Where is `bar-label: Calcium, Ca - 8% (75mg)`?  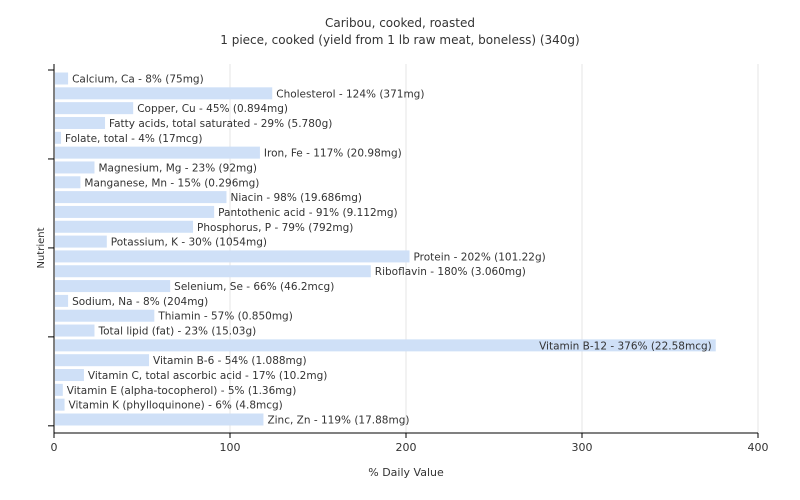
bar-label: Calcium, Ca - 8% (75mg) is located at coordinates (138, 80).